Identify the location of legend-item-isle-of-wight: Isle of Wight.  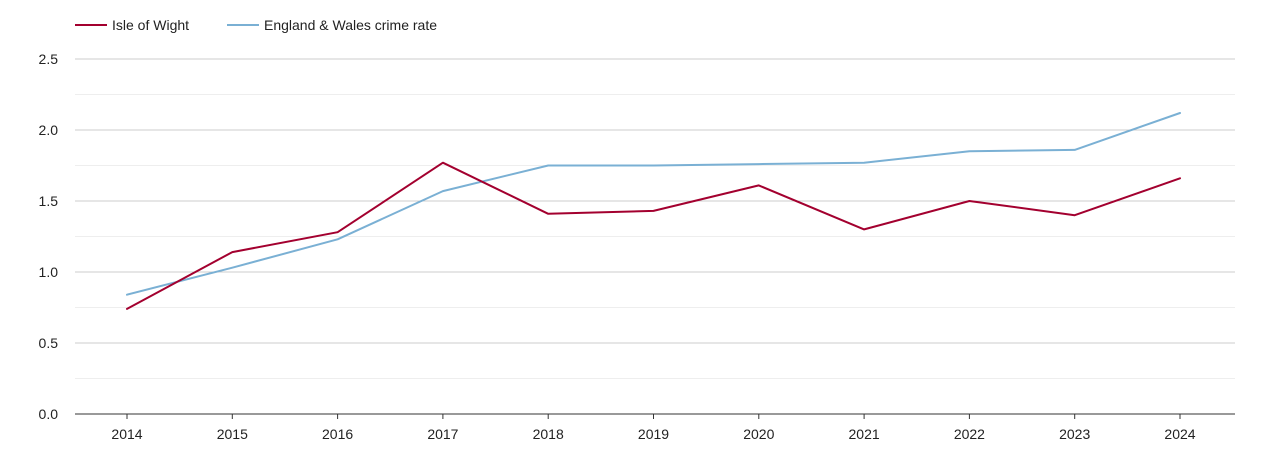
(132, 25).